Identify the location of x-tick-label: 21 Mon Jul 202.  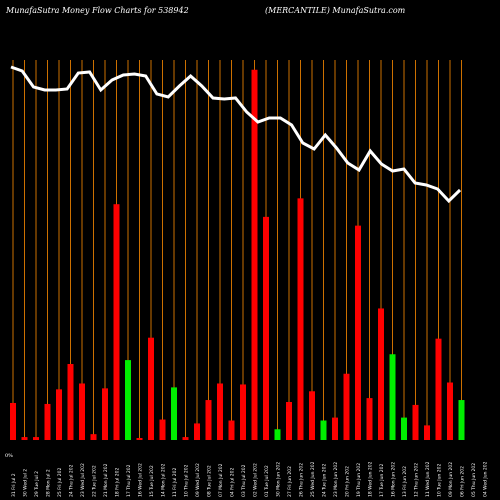
(106, 480).